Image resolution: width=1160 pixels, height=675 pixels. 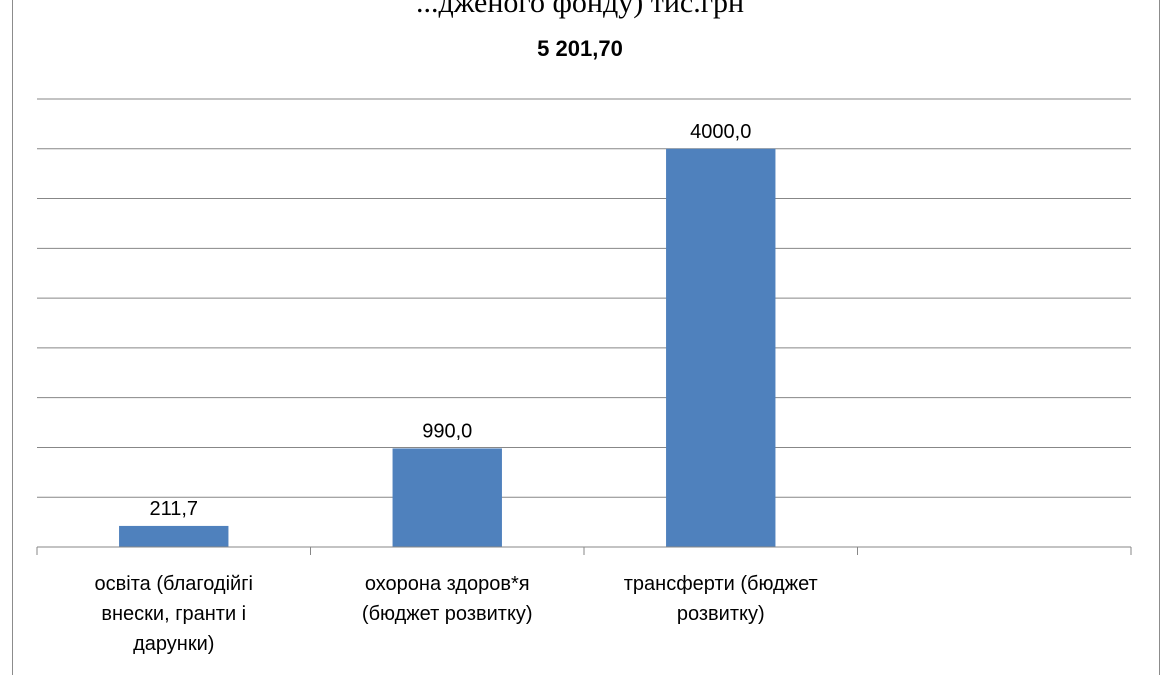 I want to click on data-label: 211,7, so click(x=173, y=509).